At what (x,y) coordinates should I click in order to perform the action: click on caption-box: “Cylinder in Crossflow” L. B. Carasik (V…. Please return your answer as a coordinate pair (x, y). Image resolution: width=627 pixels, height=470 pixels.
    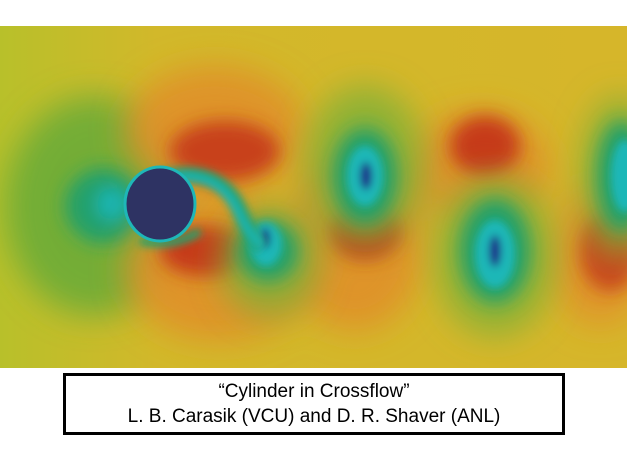
    Looking at the image, I should click on (314, 404).